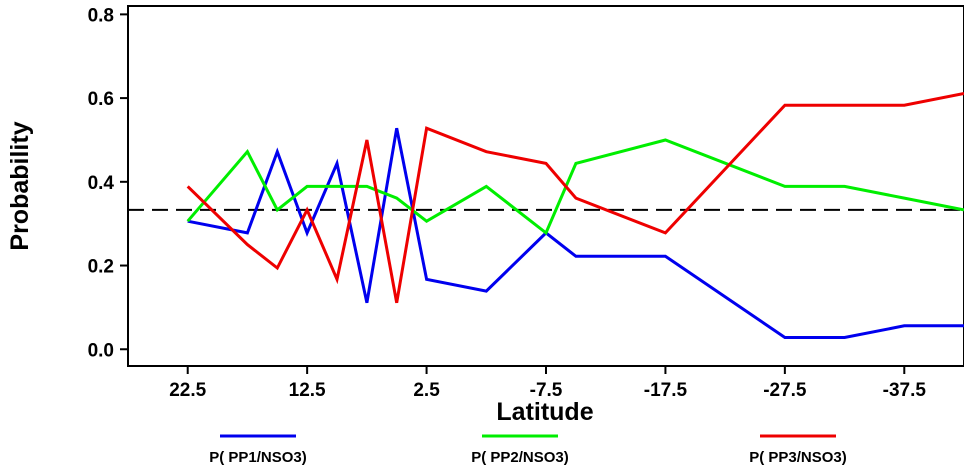 Image resolution: width=964 pixels, height=468 pixels. What do you see at coordinates (101, 183) in the screenshot?
I see `y-tick-label: 0.4` at bounding box center [101, 183].